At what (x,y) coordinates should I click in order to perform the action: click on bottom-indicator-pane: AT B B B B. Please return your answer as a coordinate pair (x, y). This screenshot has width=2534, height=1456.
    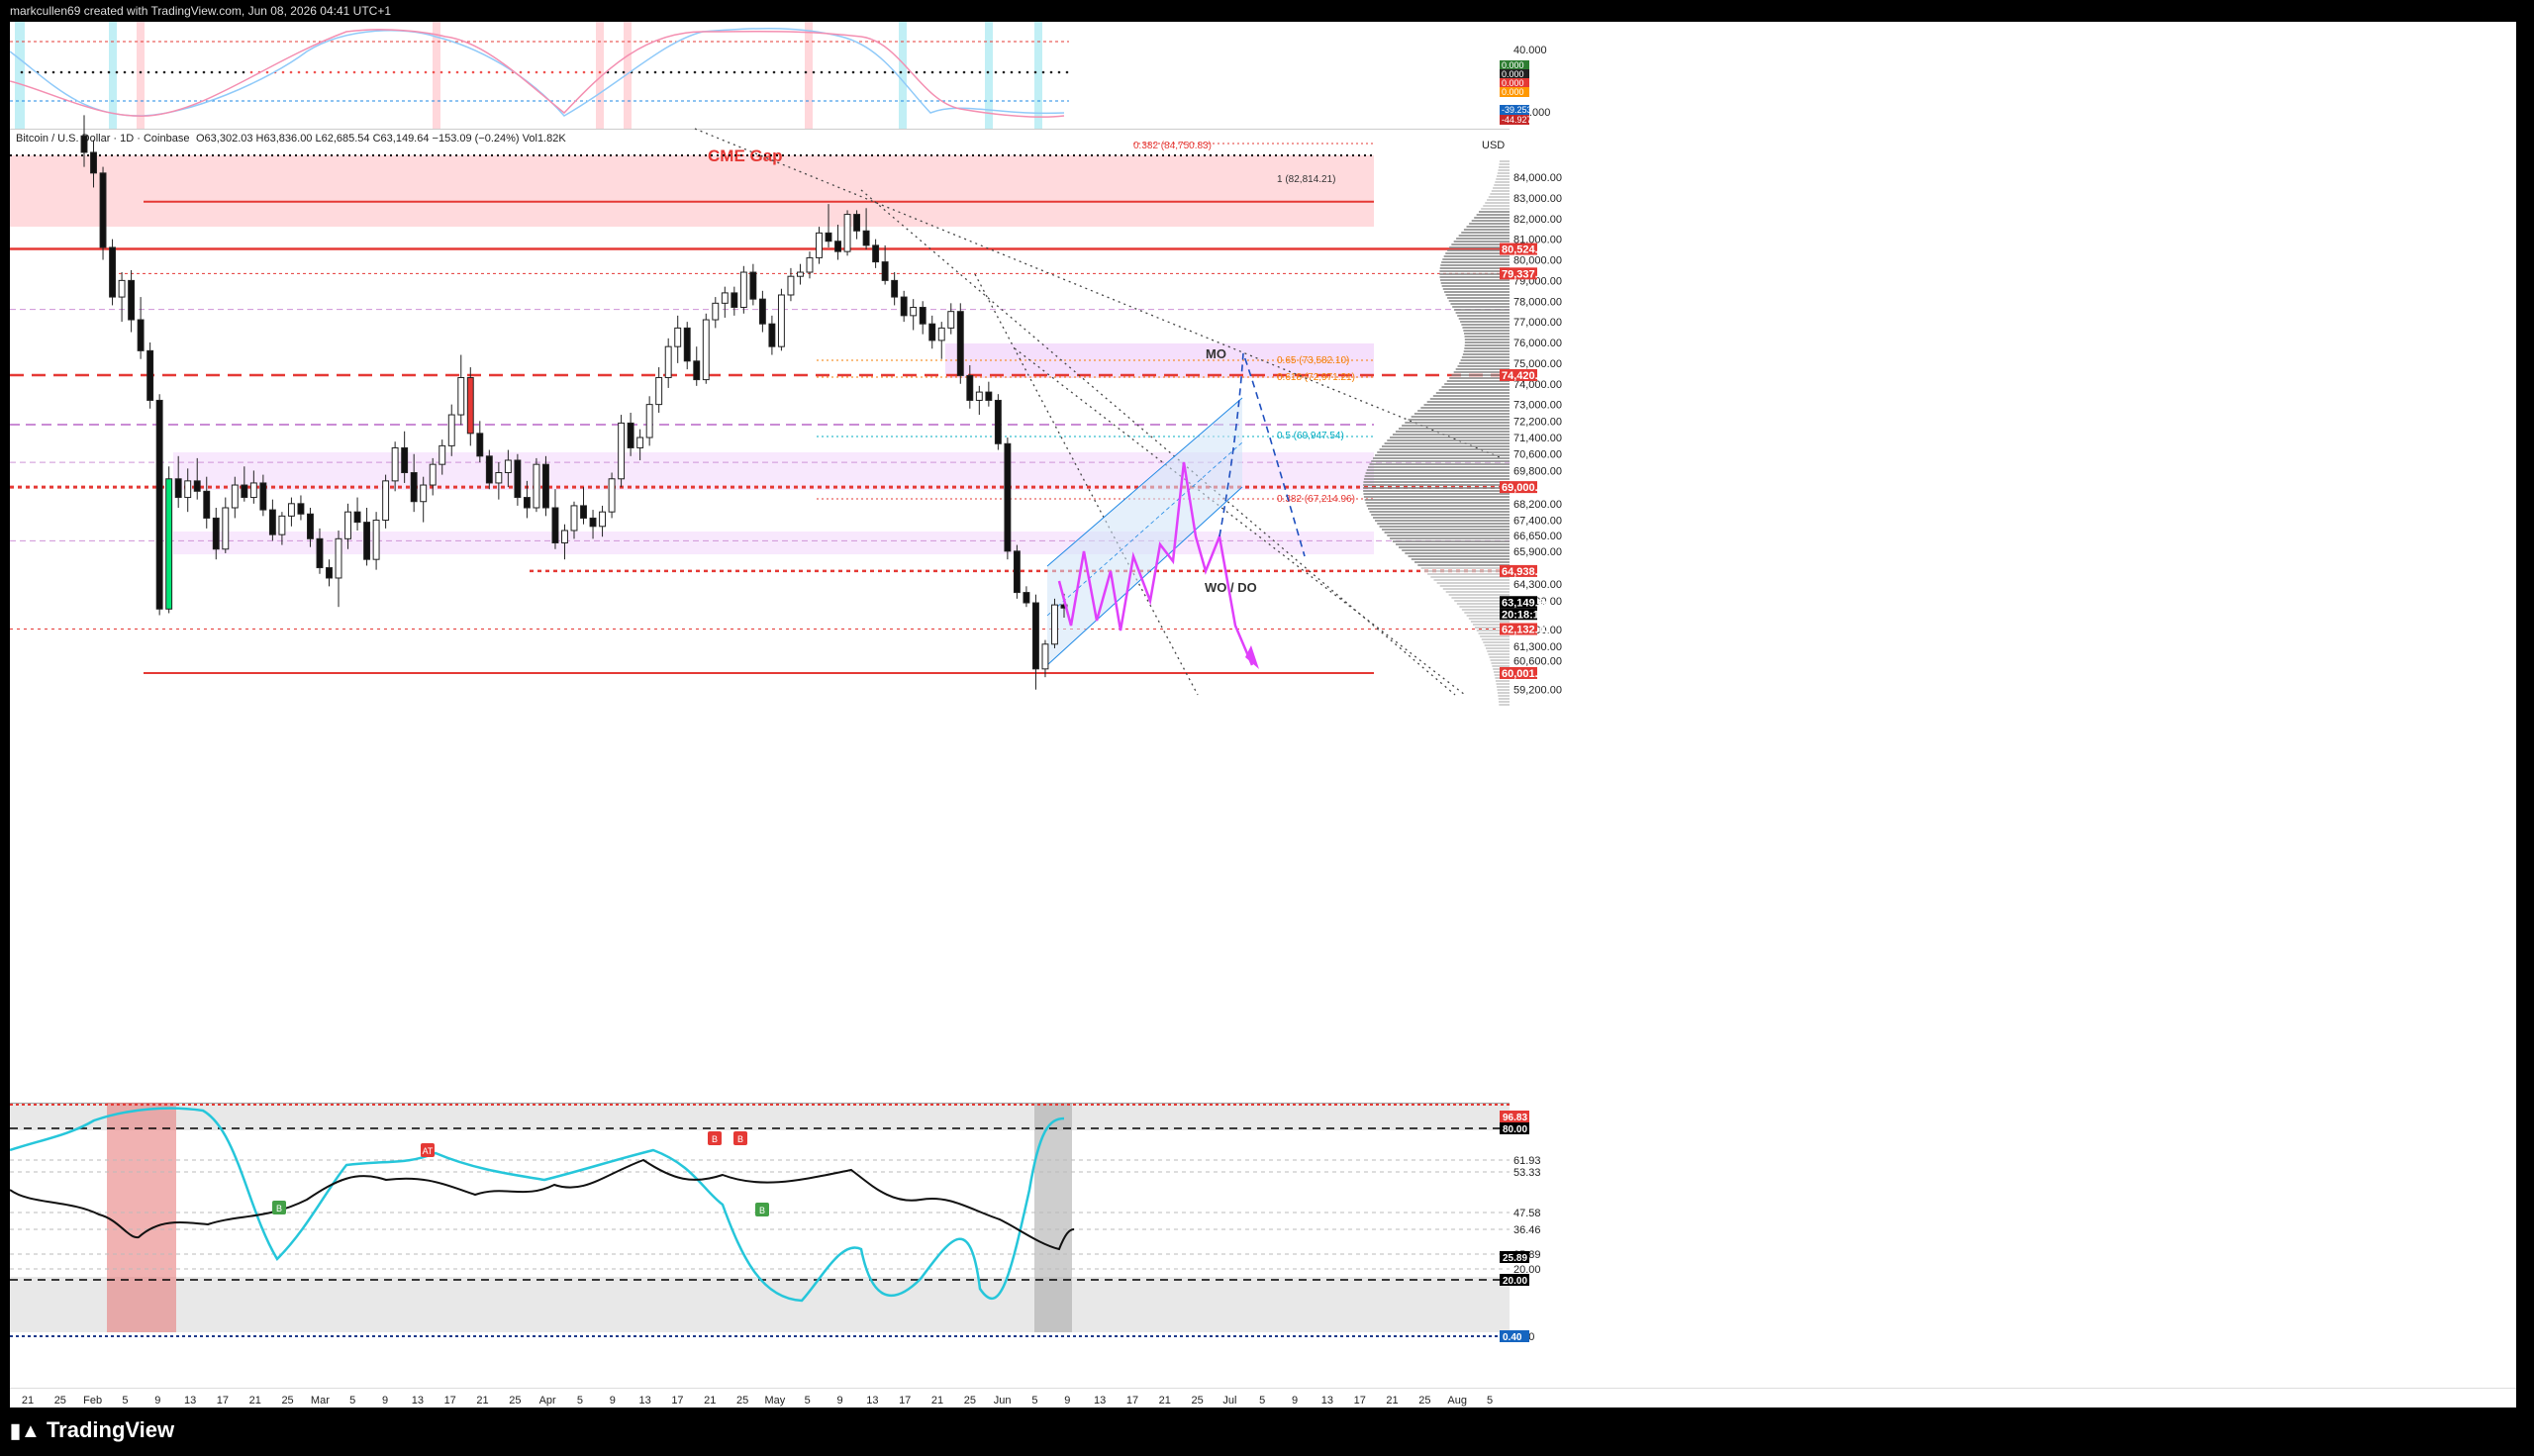
    Looking at the image, I should click on (760, 1220).